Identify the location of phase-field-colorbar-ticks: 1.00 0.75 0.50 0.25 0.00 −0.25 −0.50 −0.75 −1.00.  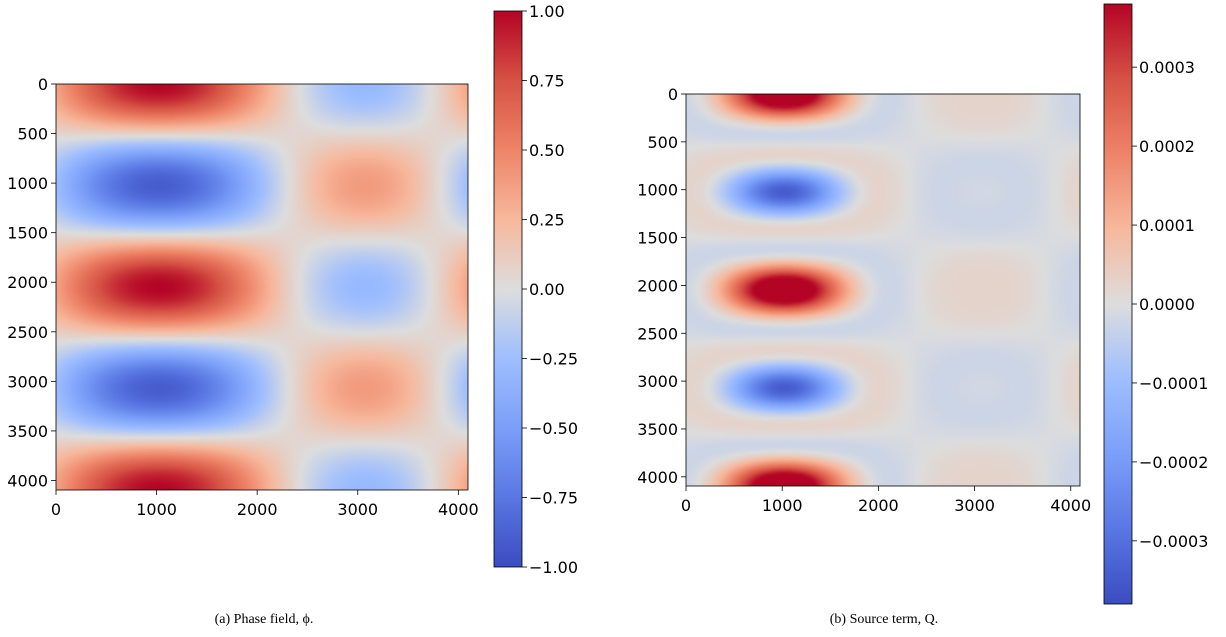
(550, 289).